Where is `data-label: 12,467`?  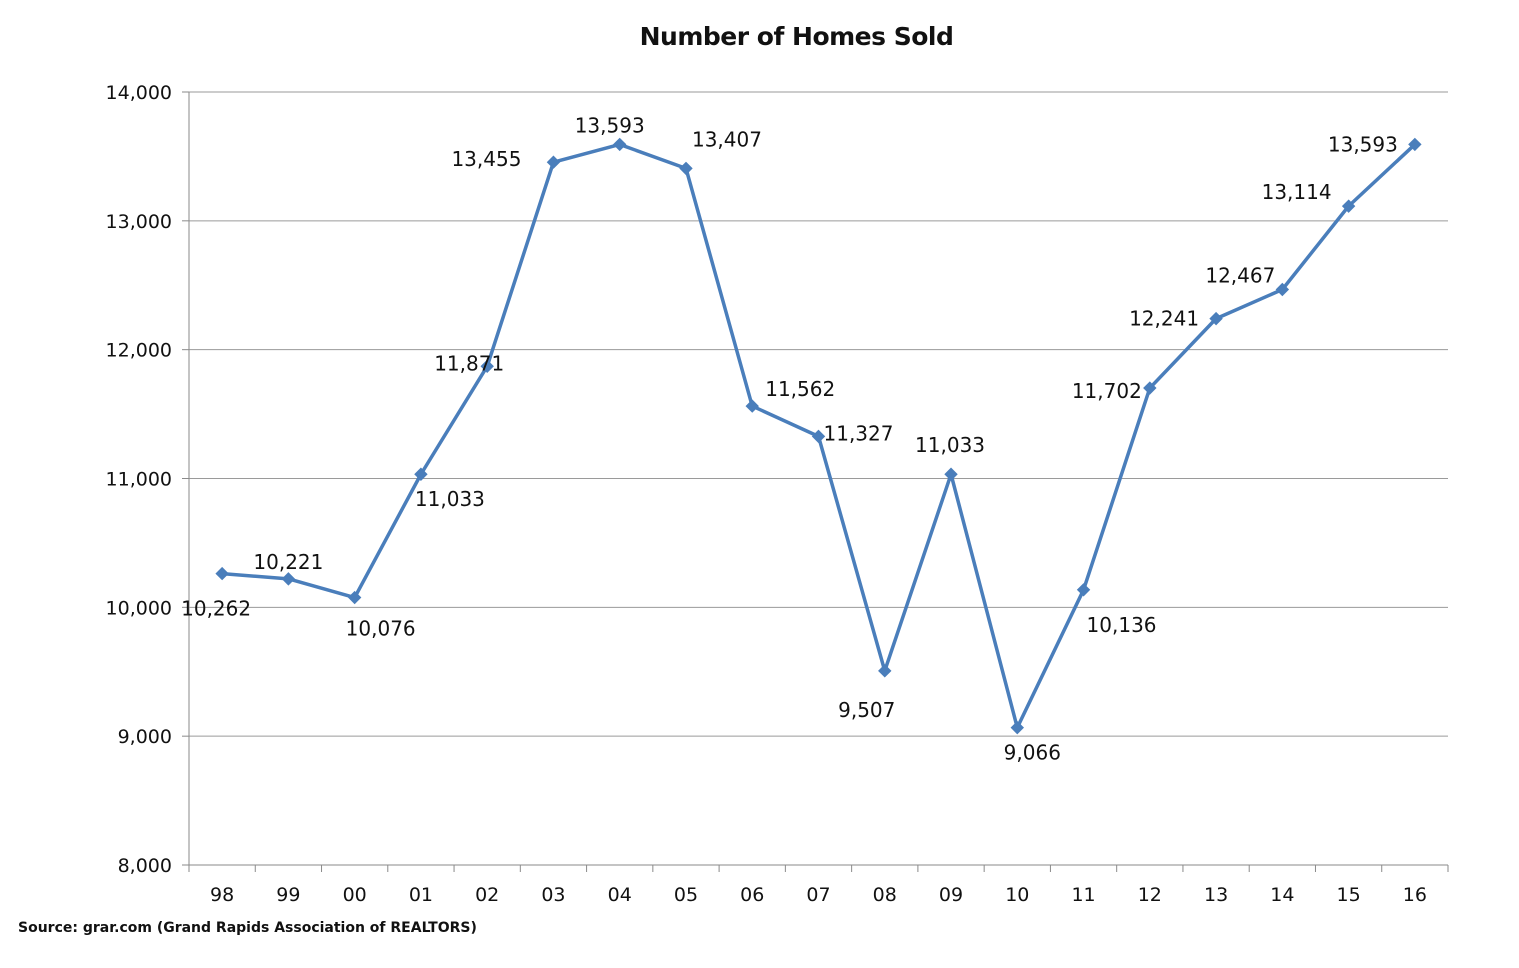
data-label: 12,467 is located at coordinates (1240, 276).